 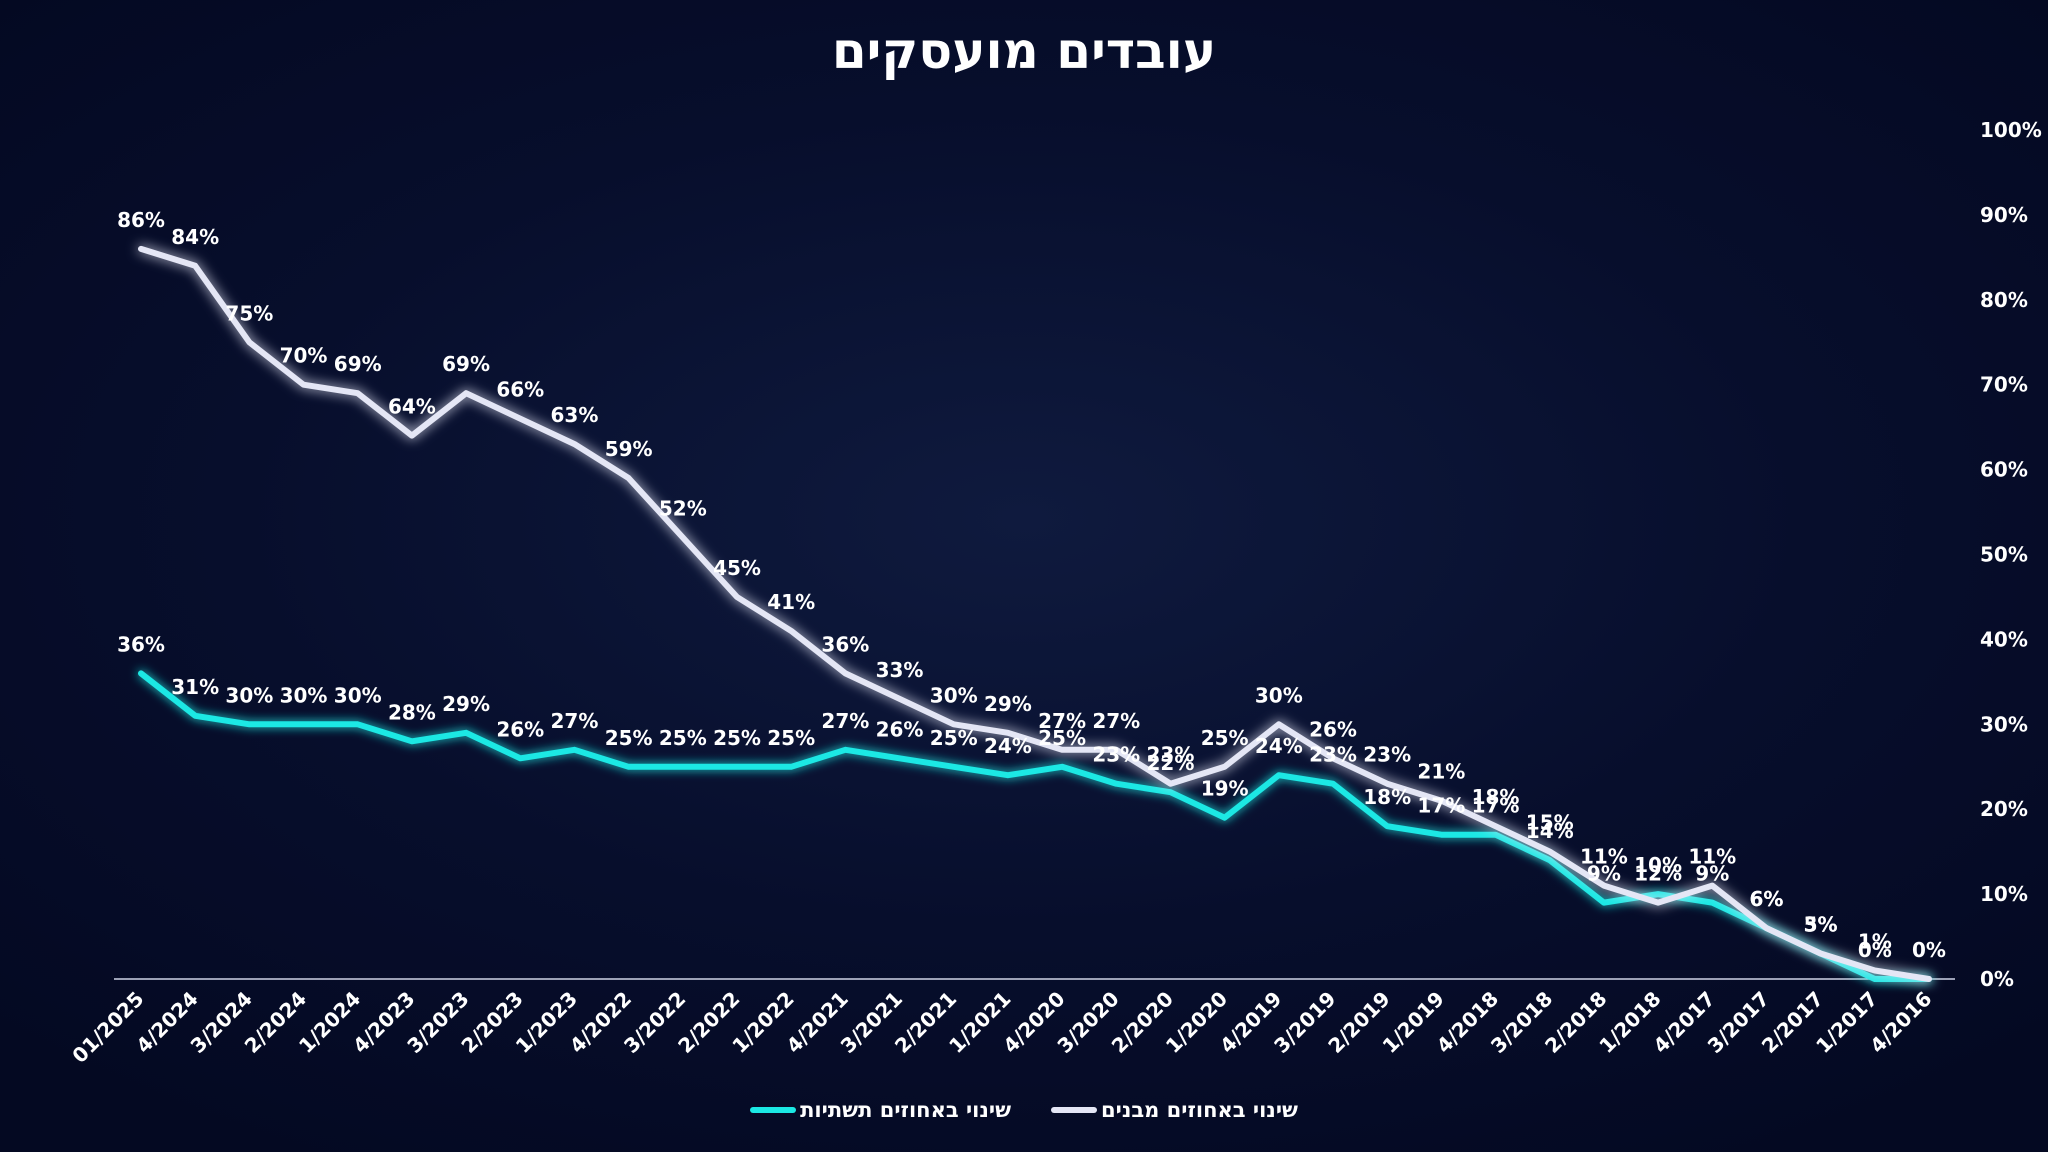 What do you see at coordinates (1387, 797) in the screenshot?
I see `data-label-infrastructure: 18%` at bounding box center [1387, 797].